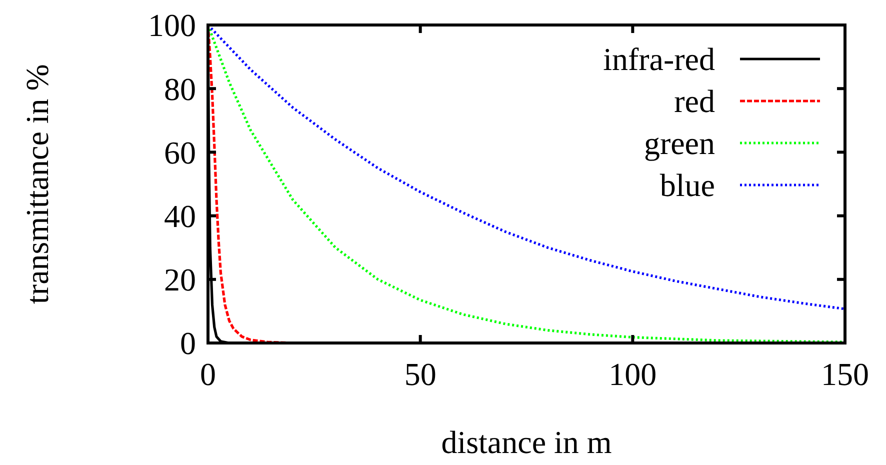 The image size is (886, 465). I want to click on y-tick-label: 0, so click(188, 343).